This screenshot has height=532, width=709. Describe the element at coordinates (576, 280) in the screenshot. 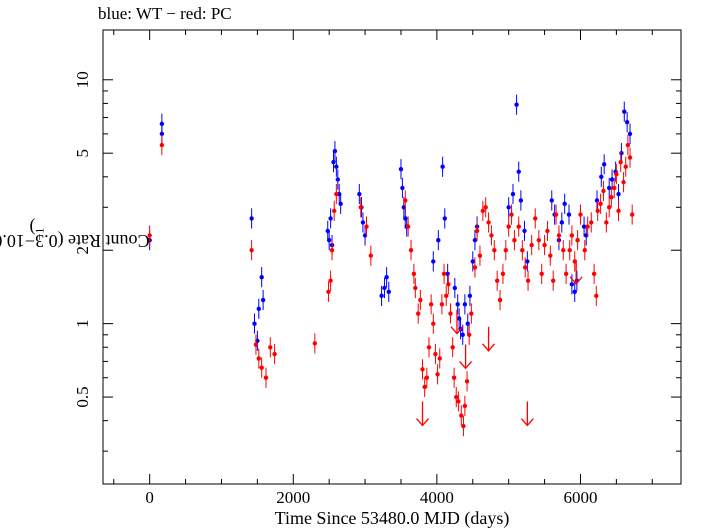

I see `arrow-head` at that location.